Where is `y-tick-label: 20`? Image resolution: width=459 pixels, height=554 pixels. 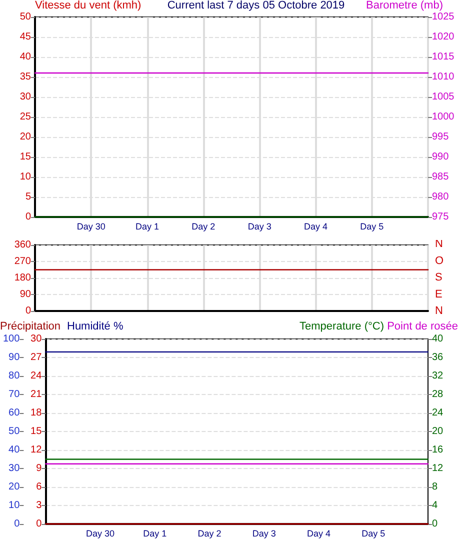
y-tick-label: 20 is located at coordinates (26, 137).